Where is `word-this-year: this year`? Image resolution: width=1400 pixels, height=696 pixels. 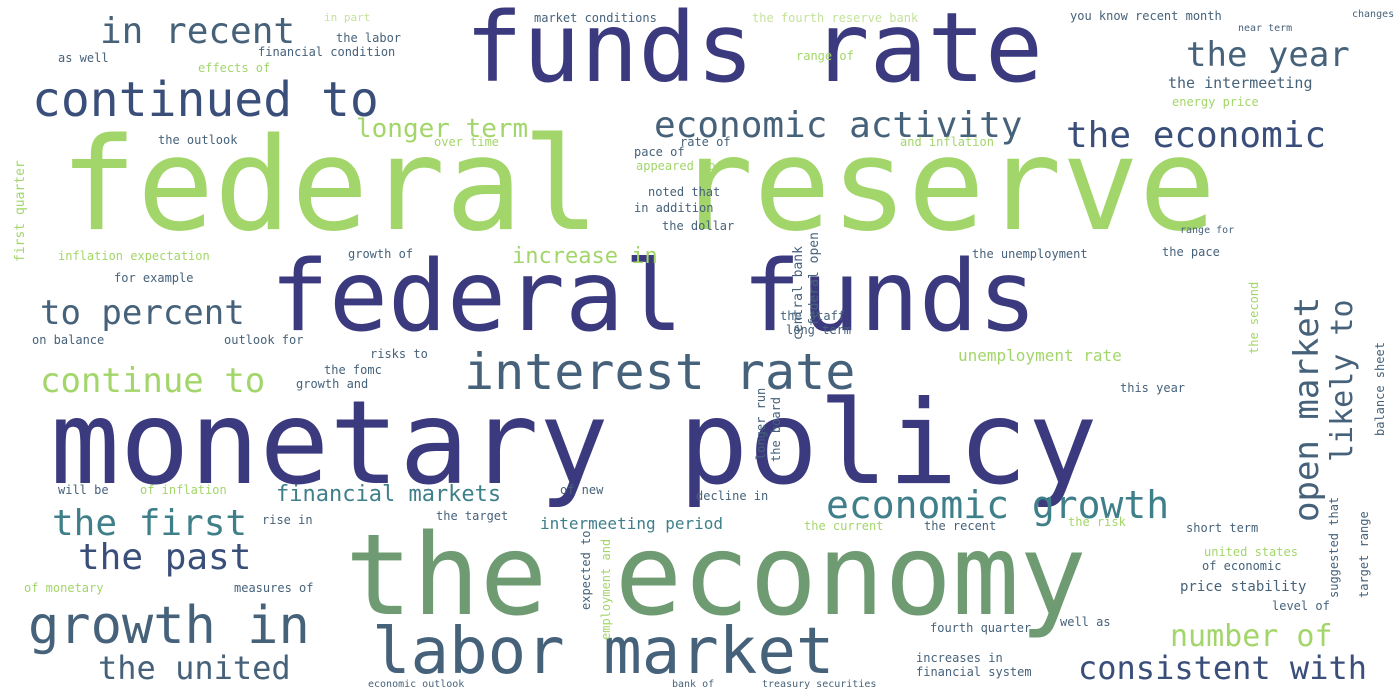
word-this-year: this year is located at coordinates (1153, 388).